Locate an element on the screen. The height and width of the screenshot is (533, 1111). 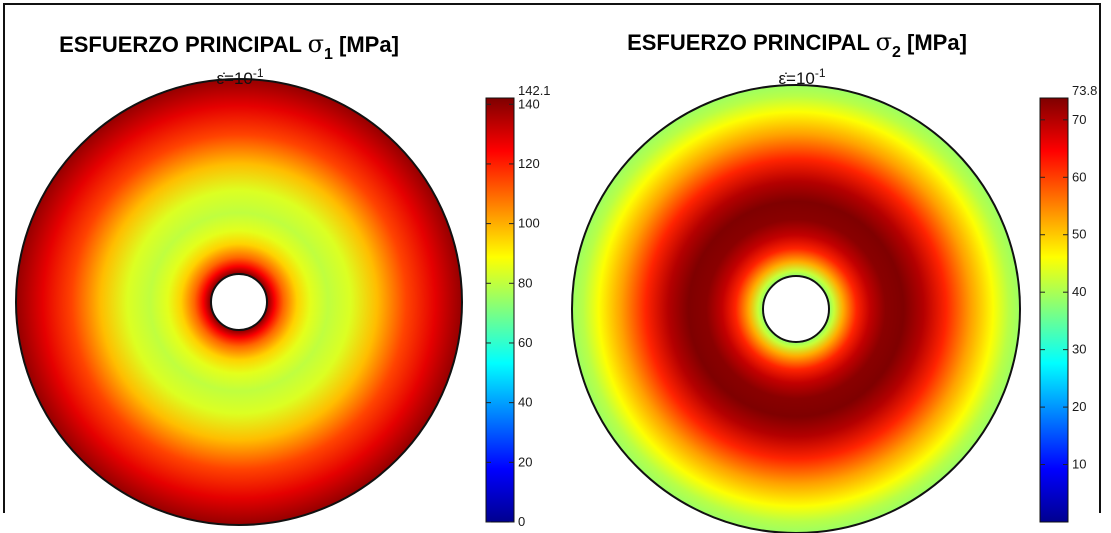
chart-subtitle-2: ε̇=10-1 is located at coordinates (801, 77).